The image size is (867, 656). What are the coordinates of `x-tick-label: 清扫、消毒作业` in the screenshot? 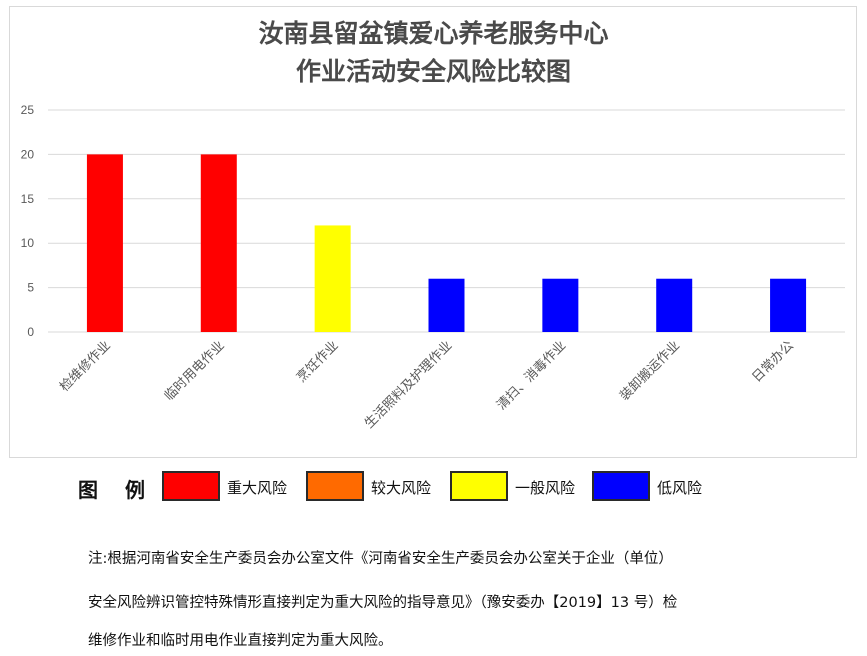 It's located at (531, 375).